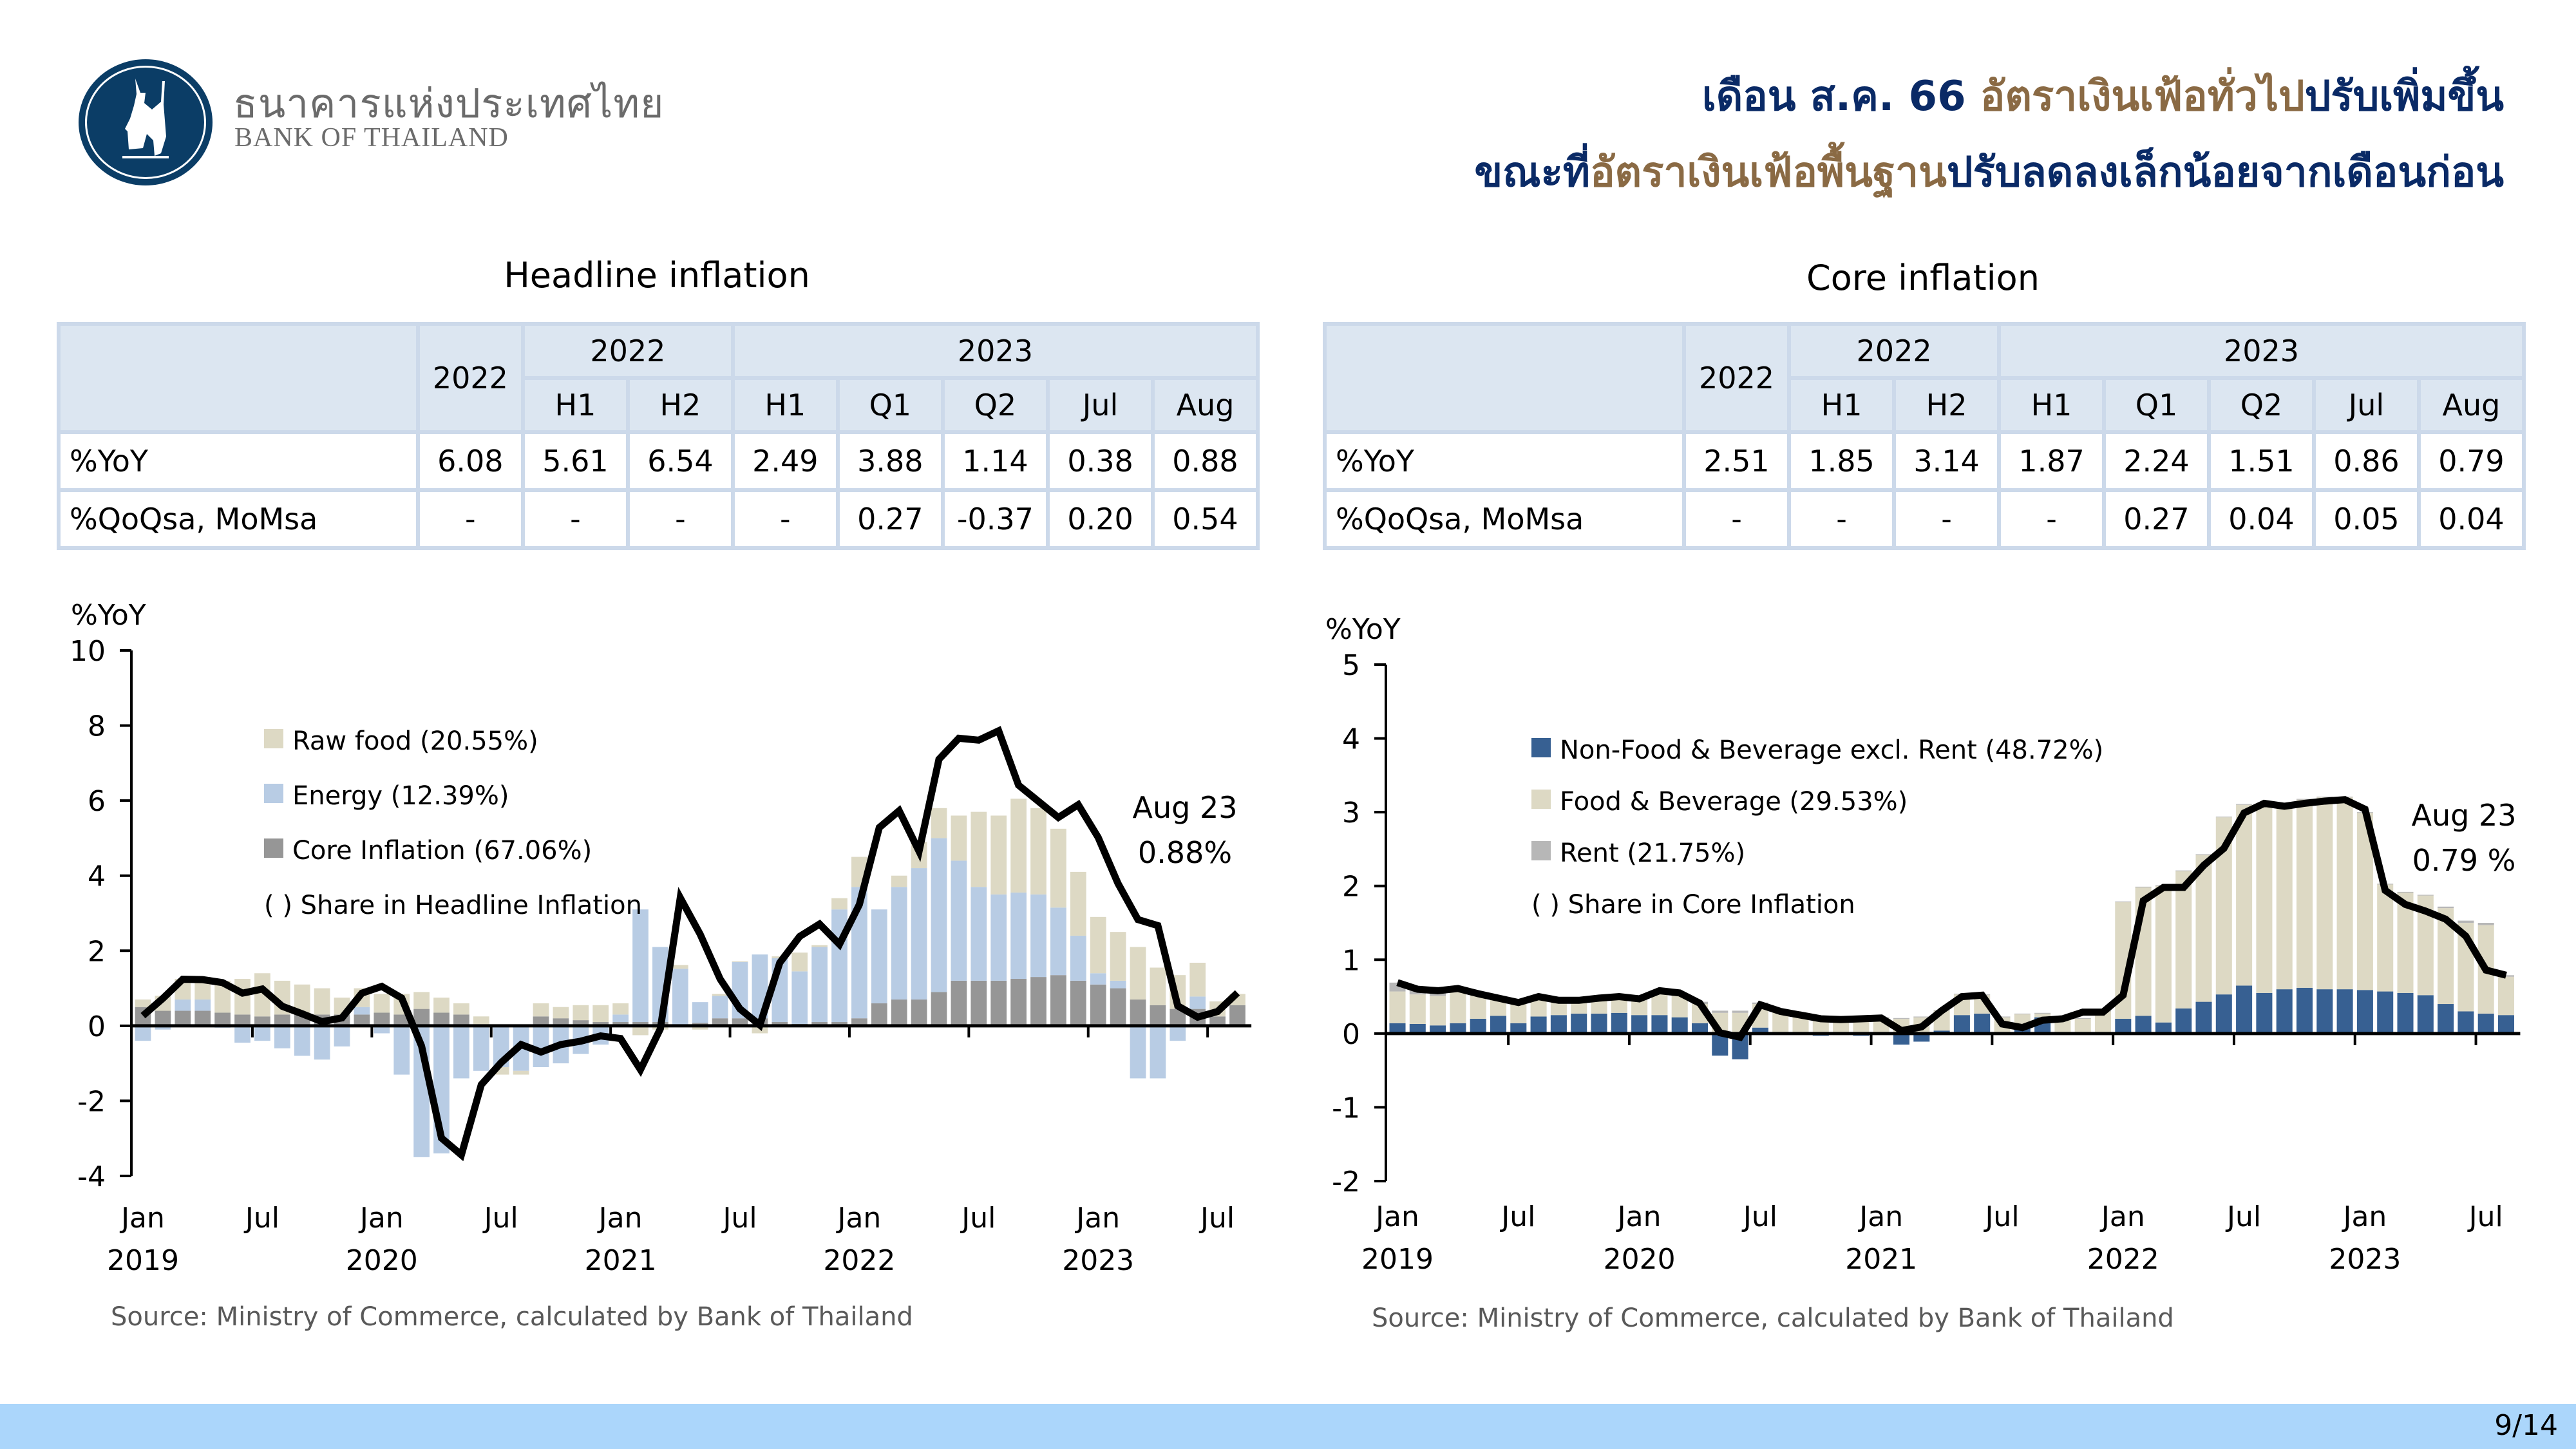 Image resolution: width=2576 pixels, height=1449 pixels. What do you see at coordinates (1100, 405) in the screenshot?
I see `table-header-period: Jul` at bounding box center [1100, 405].